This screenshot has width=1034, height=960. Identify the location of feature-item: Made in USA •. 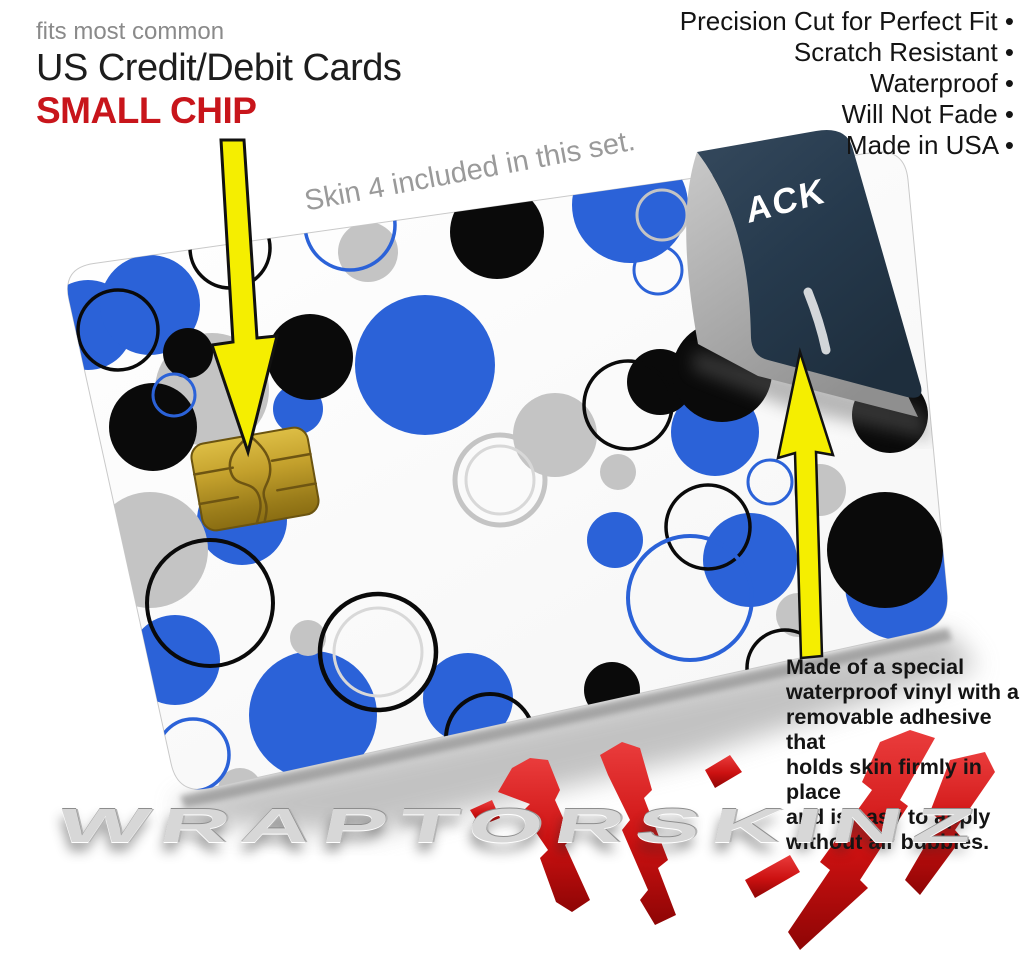
(929, 145).